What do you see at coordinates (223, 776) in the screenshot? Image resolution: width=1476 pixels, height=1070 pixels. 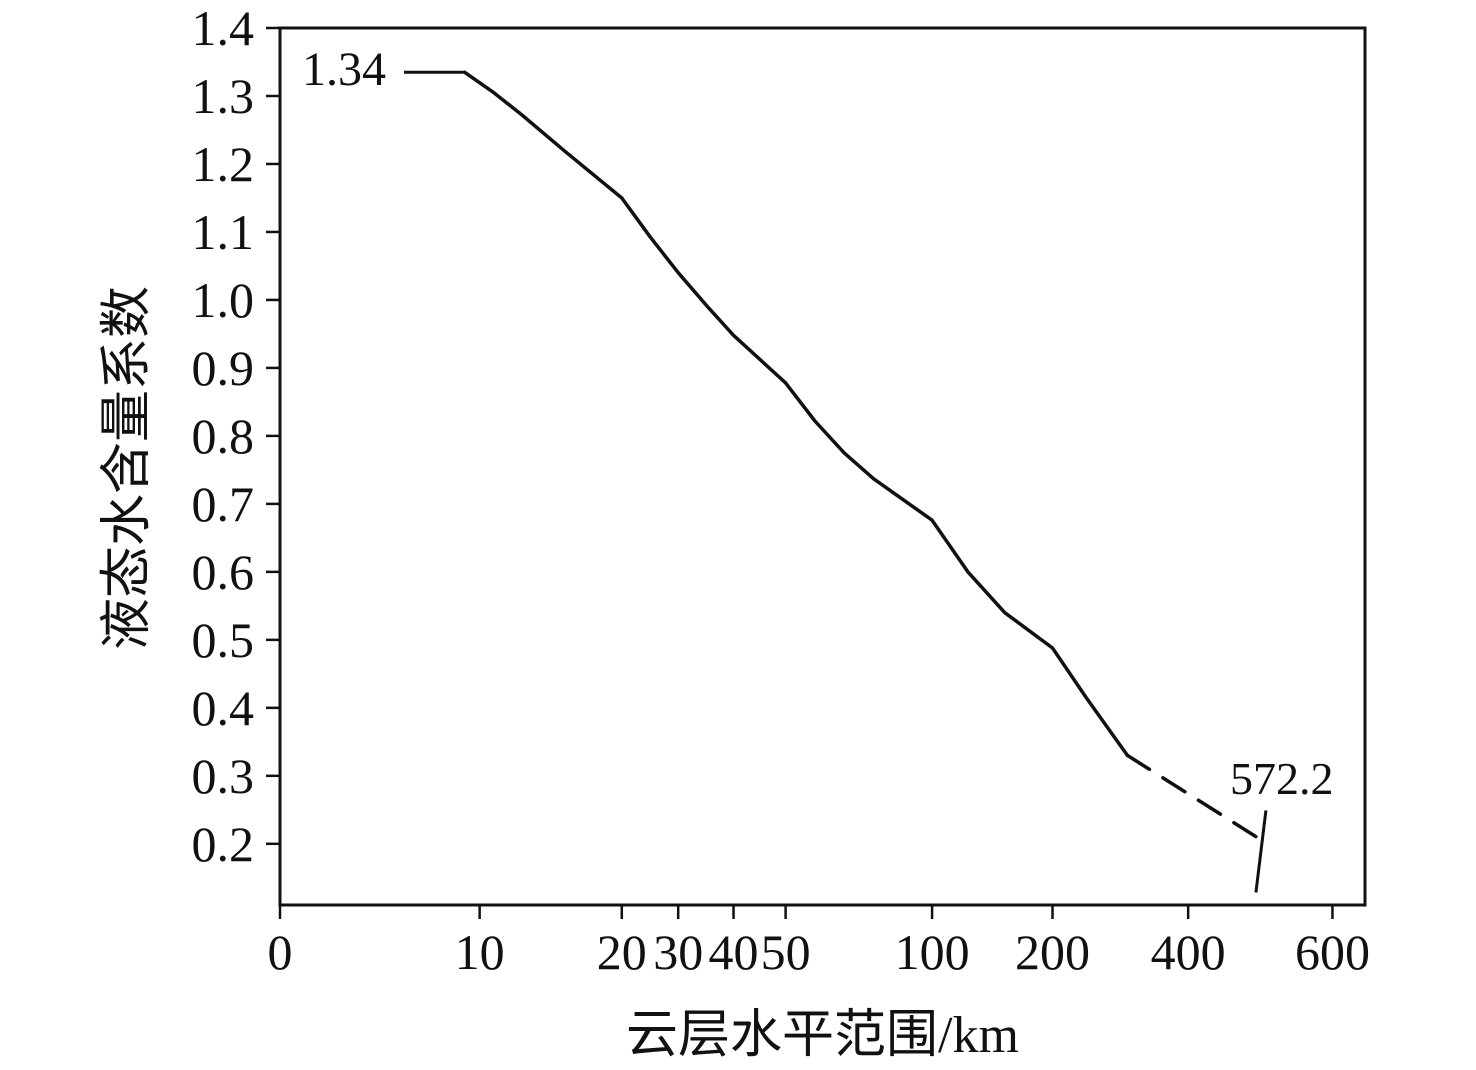 I see `y-tick-label: 0.3` at bounding box center [223, 776].